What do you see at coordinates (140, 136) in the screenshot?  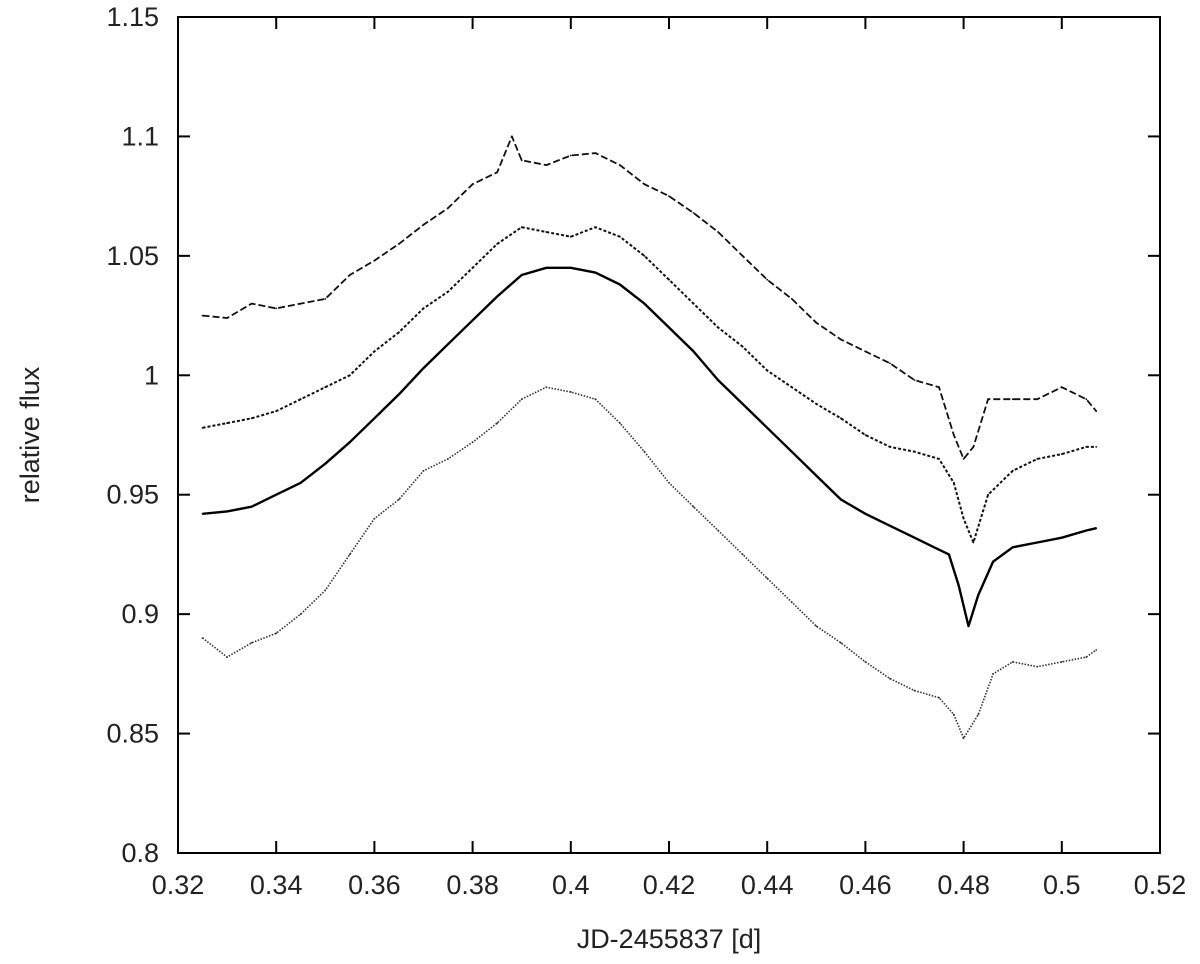 I see `y-tick-label: 1.1` at bounding box center [140, 136].